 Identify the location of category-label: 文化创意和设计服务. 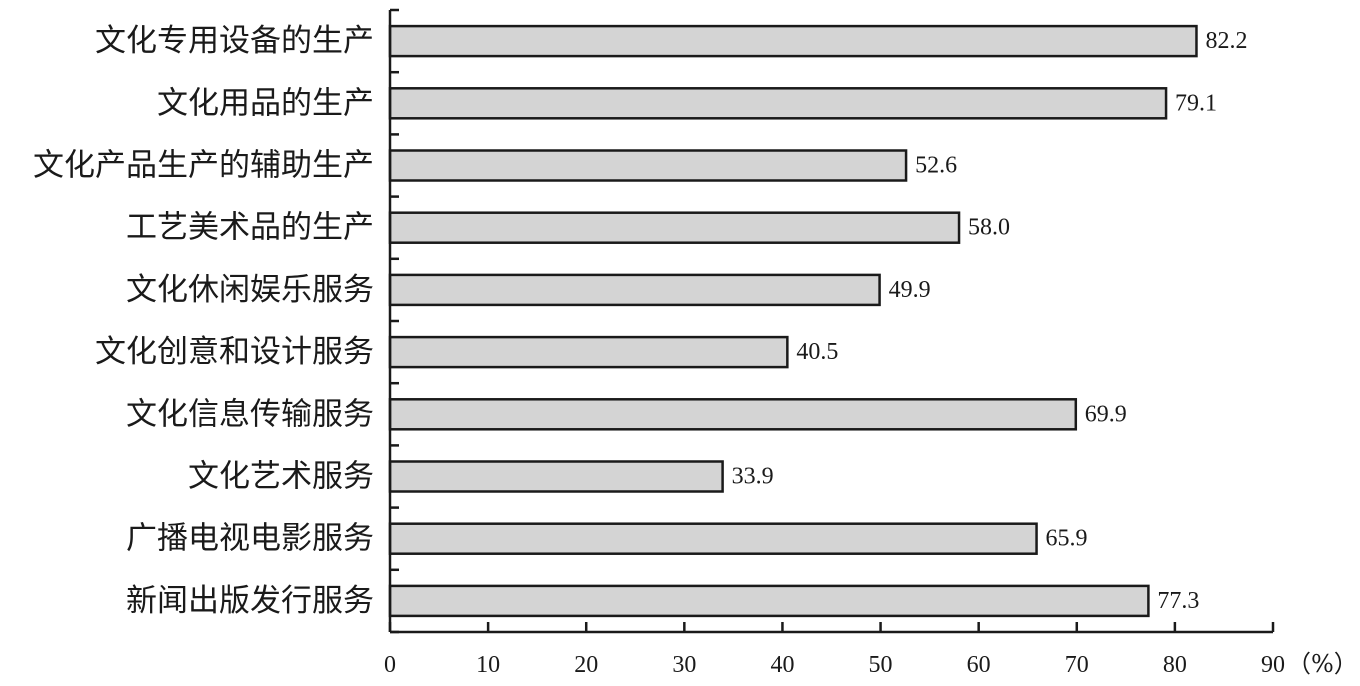
(234, 352).